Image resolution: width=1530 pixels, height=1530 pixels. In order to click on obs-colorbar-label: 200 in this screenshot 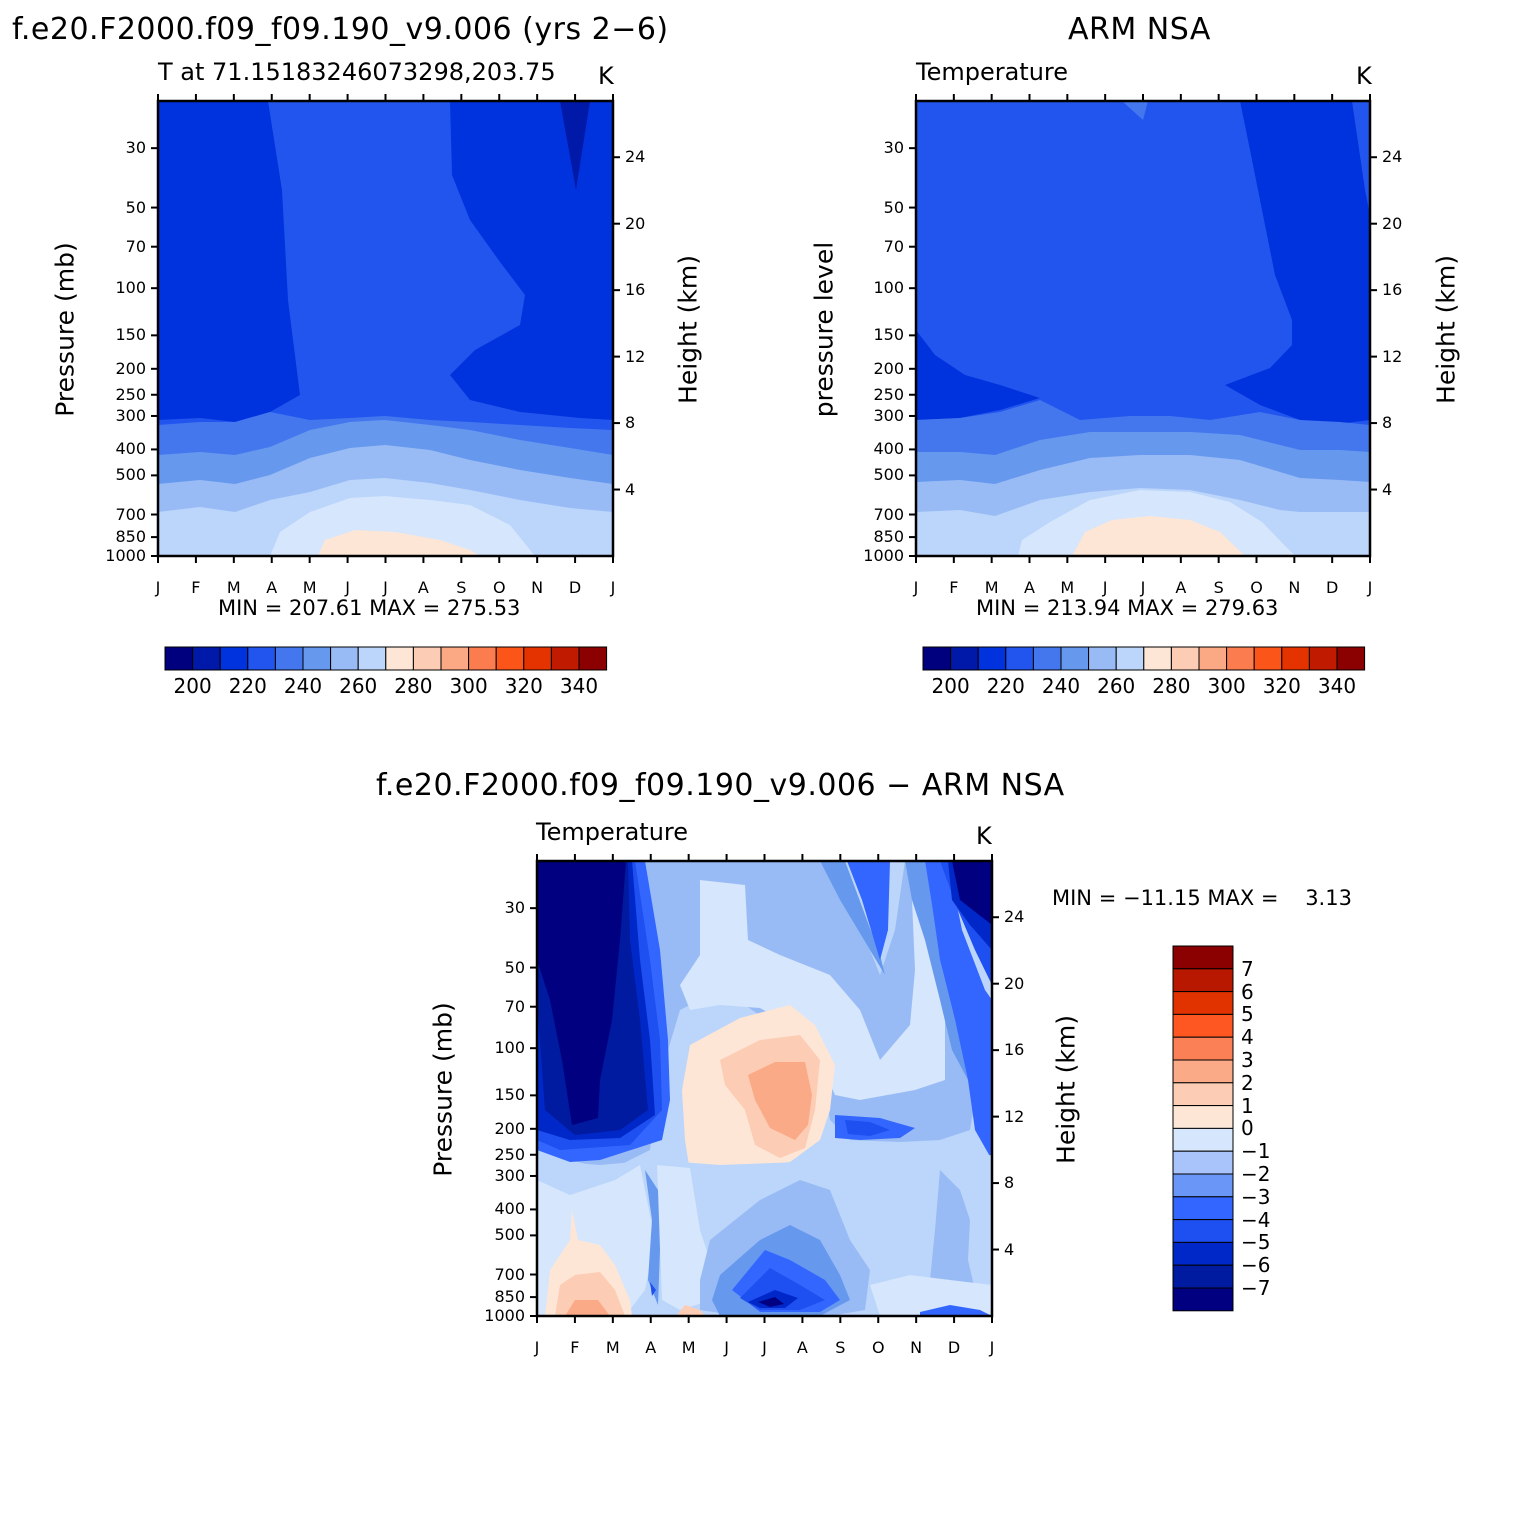, I will do `click(950, 686)`.